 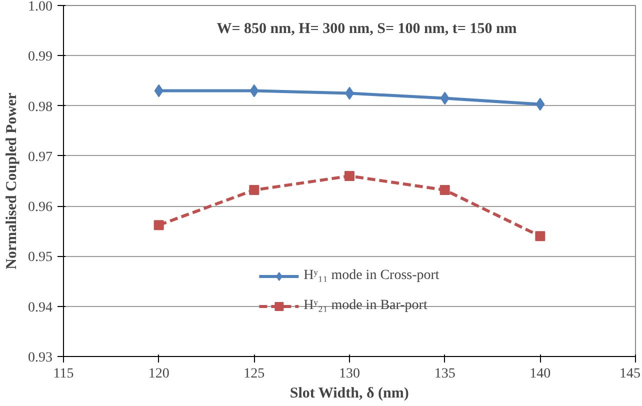 I want to click on y-tick-label: 0.93, so click(x=40, y=358).